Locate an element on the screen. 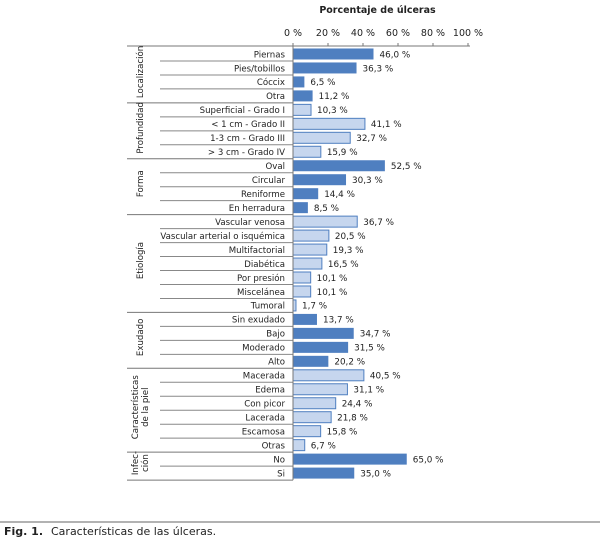 This screenshot has height=541, width=600. category-label: < 1 cm - Grado II is located at coordinates (248, 125).